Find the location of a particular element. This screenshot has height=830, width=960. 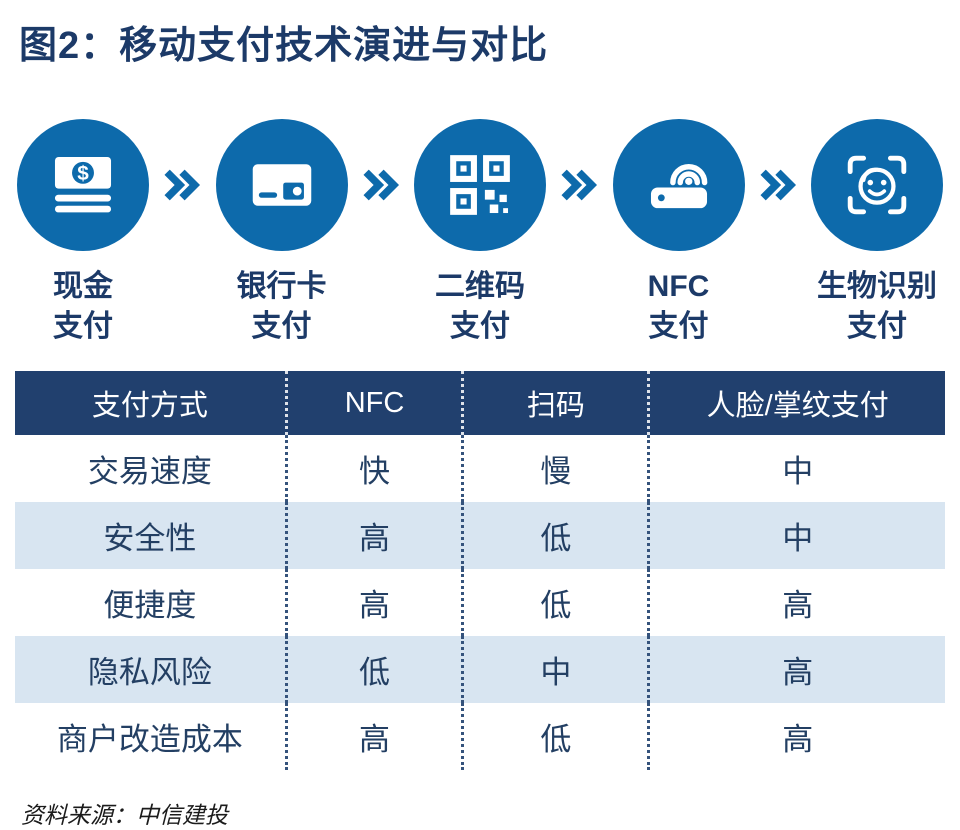

step-label-line: 现金 is located at coordinates (83, 286).